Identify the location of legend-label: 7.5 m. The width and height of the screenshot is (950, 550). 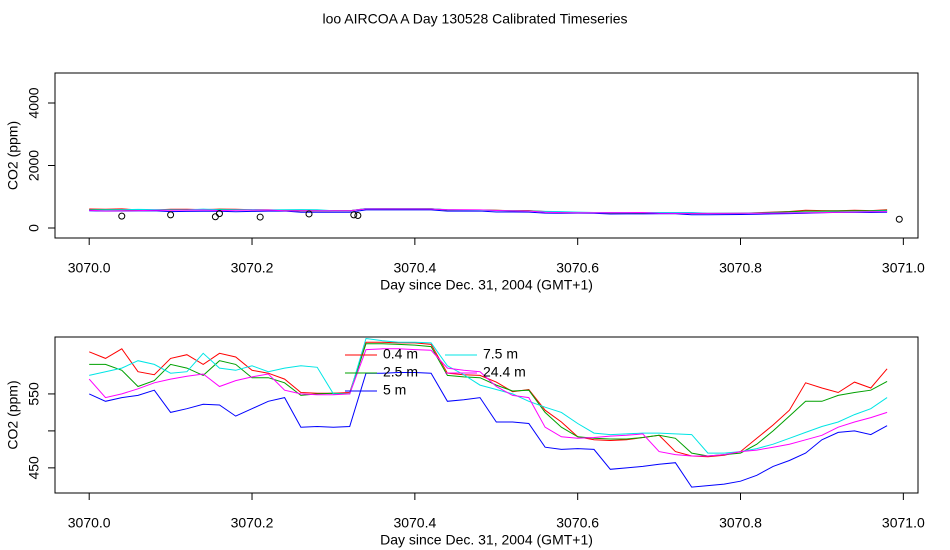
(500, 354).